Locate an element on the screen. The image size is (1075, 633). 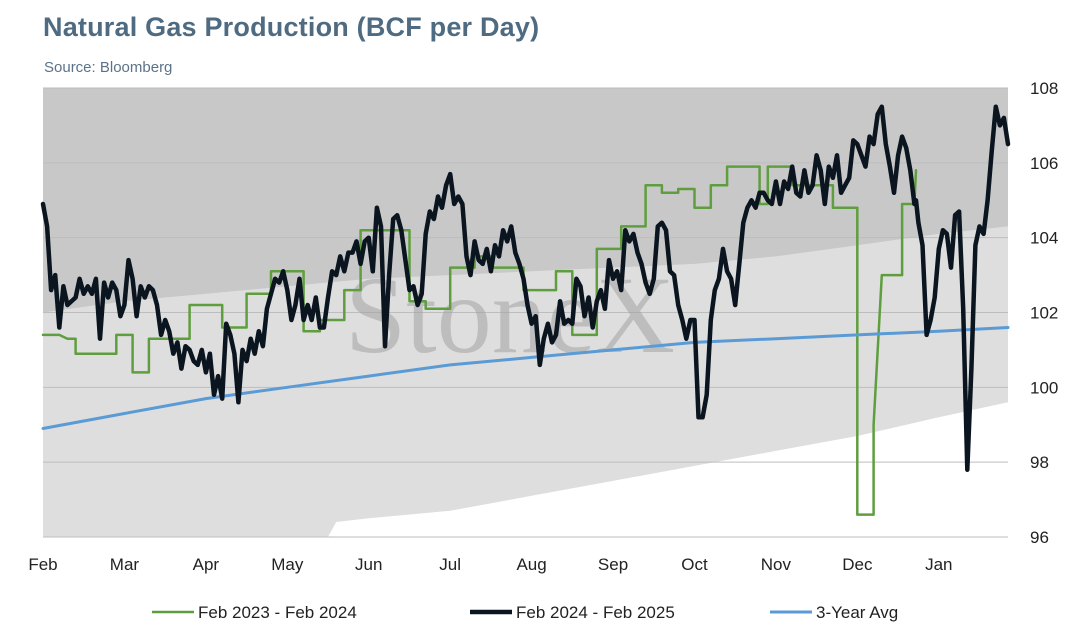
y-tick-label: 108 is located at coordinates (1044, 88).